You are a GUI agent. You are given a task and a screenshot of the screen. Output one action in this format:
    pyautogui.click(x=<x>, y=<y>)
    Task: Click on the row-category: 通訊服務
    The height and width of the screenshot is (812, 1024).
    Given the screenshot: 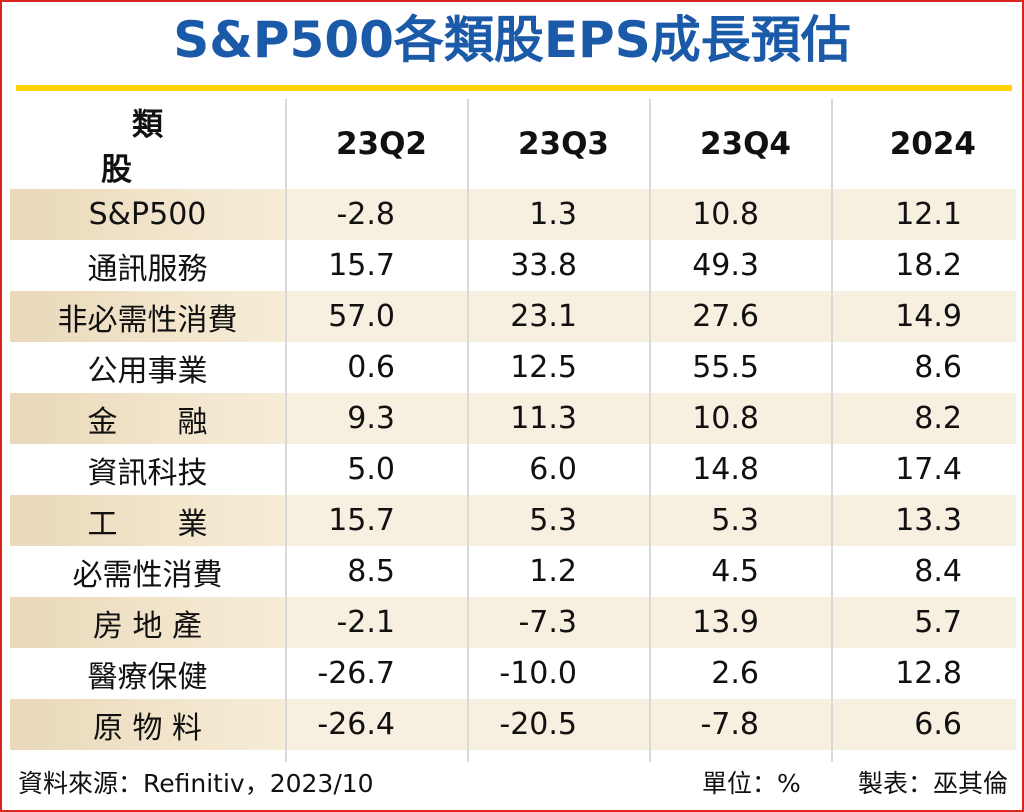 What is the action you would take?
    pyautogui.click(x=147, y=269)
    